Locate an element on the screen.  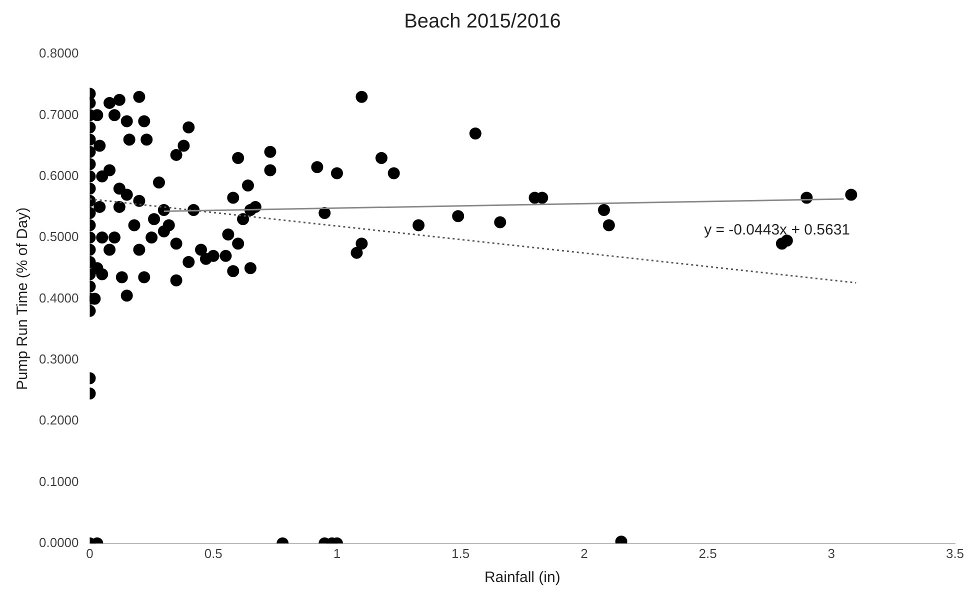
y-axis-title: Pump Run Time (% of Day) is located at coordinates (23, 298).